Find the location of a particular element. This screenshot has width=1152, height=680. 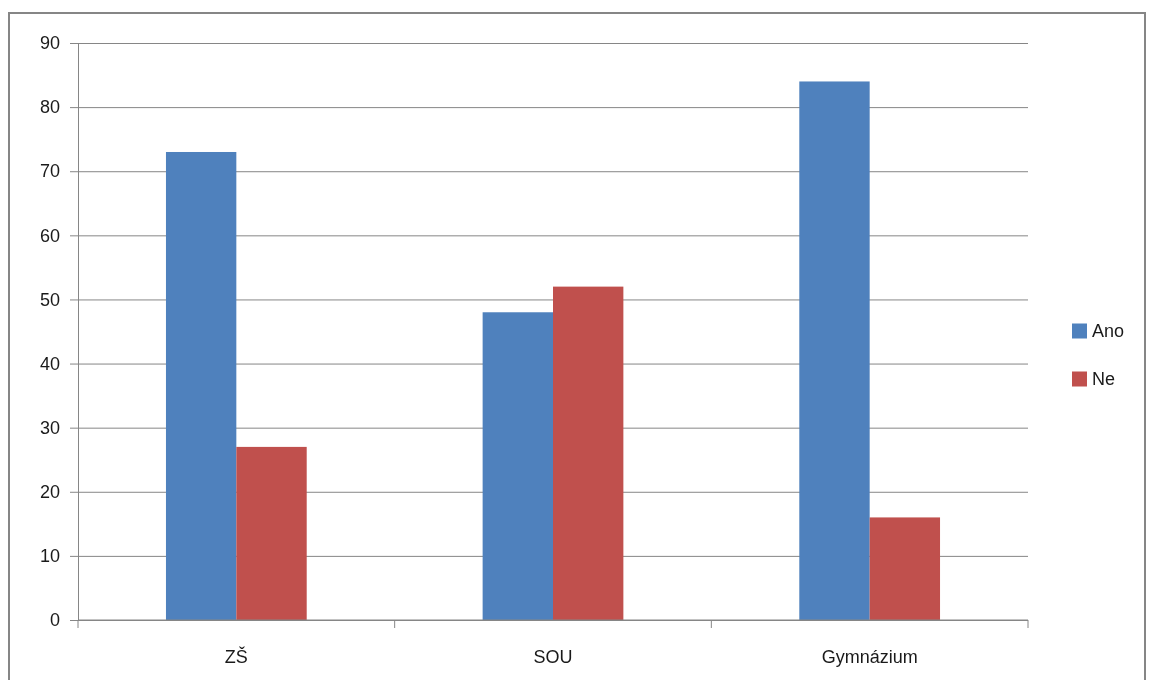

x-tick-label: ZŠ is located at coordinates (236, 656).